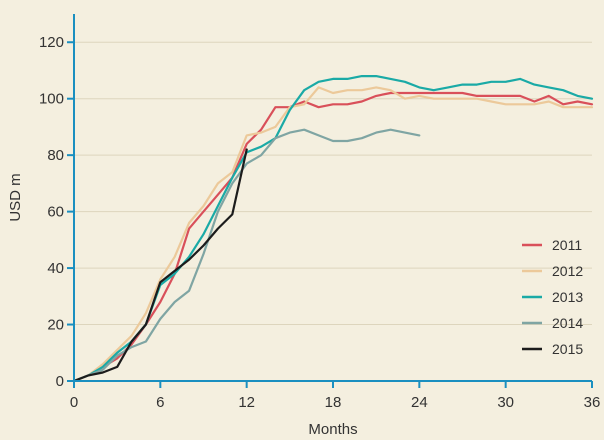  What do you see at coordinates (505, 402) in the screenshot?
I see `x-tick-label-5: 30` at bounding box center [505, 402].